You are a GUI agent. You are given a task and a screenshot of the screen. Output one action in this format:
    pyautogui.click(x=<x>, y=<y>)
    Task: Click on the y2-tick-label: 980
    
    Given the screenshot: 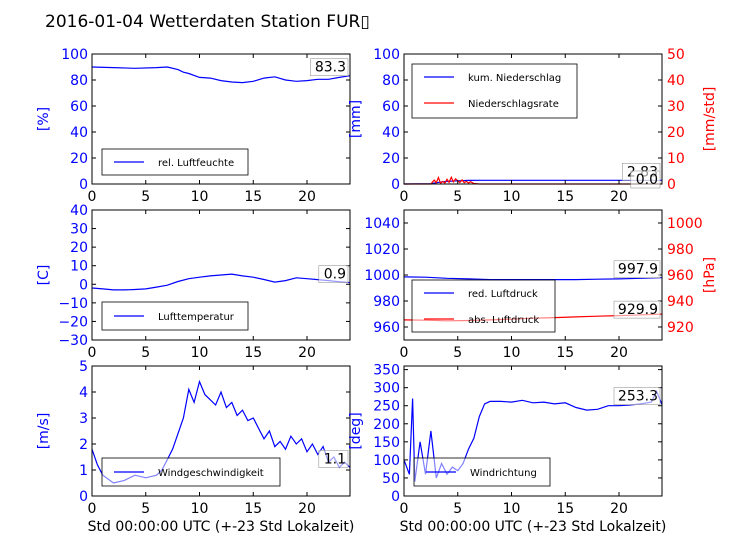 What is the action you would take?
    pyautogui.click(x=680, y=250)
    